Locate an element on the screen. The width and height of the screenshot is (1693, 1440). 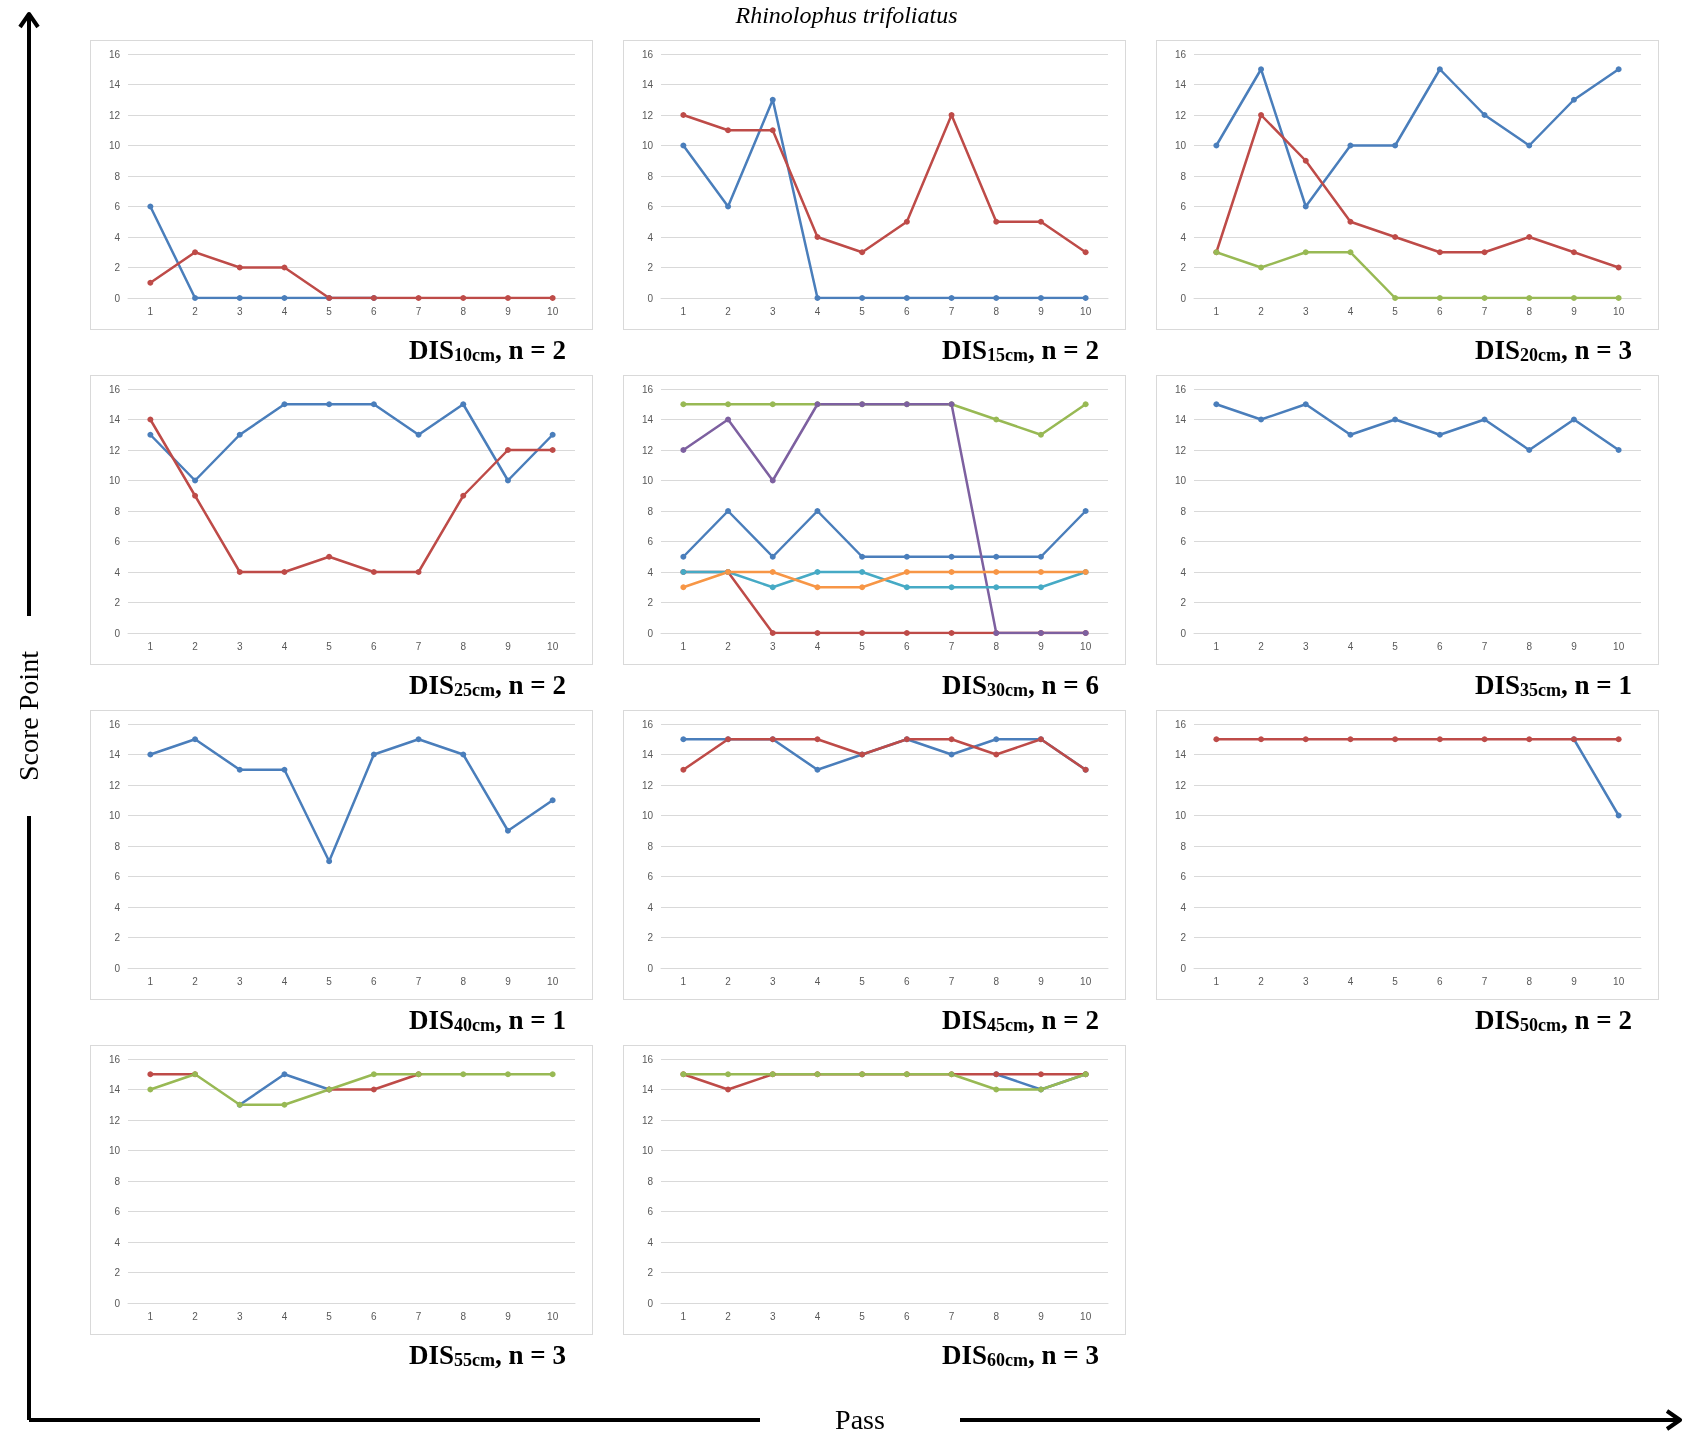
text: DIS60cm, n = 3 is located at coordinates (1020, 1354).